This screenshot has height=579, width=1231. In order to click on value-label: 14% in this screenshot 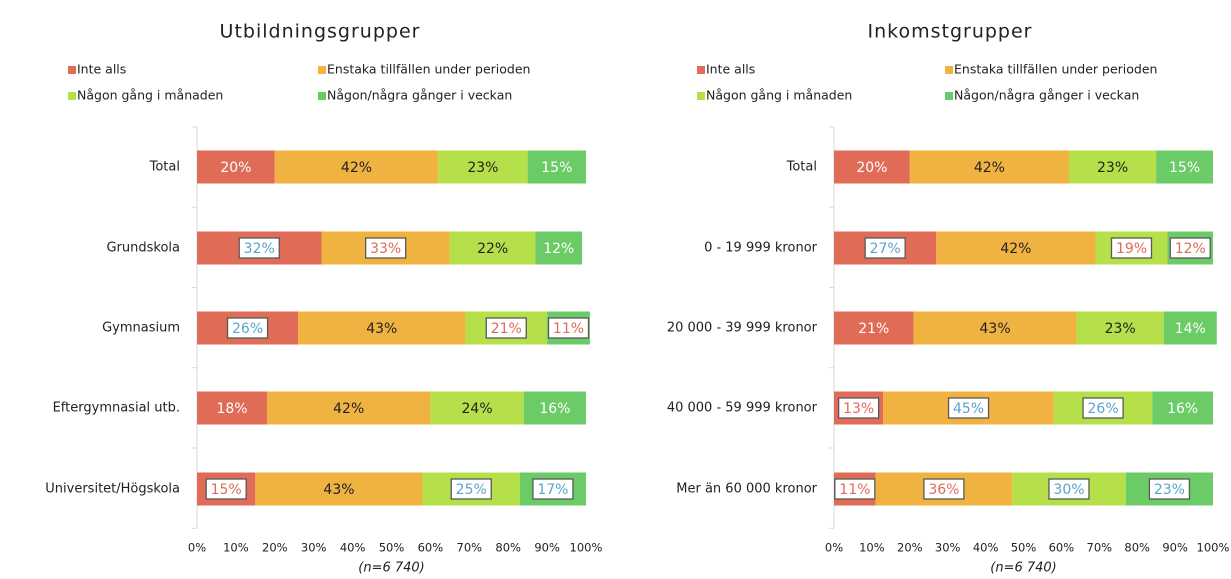, I will do `click(1190, 329)`.